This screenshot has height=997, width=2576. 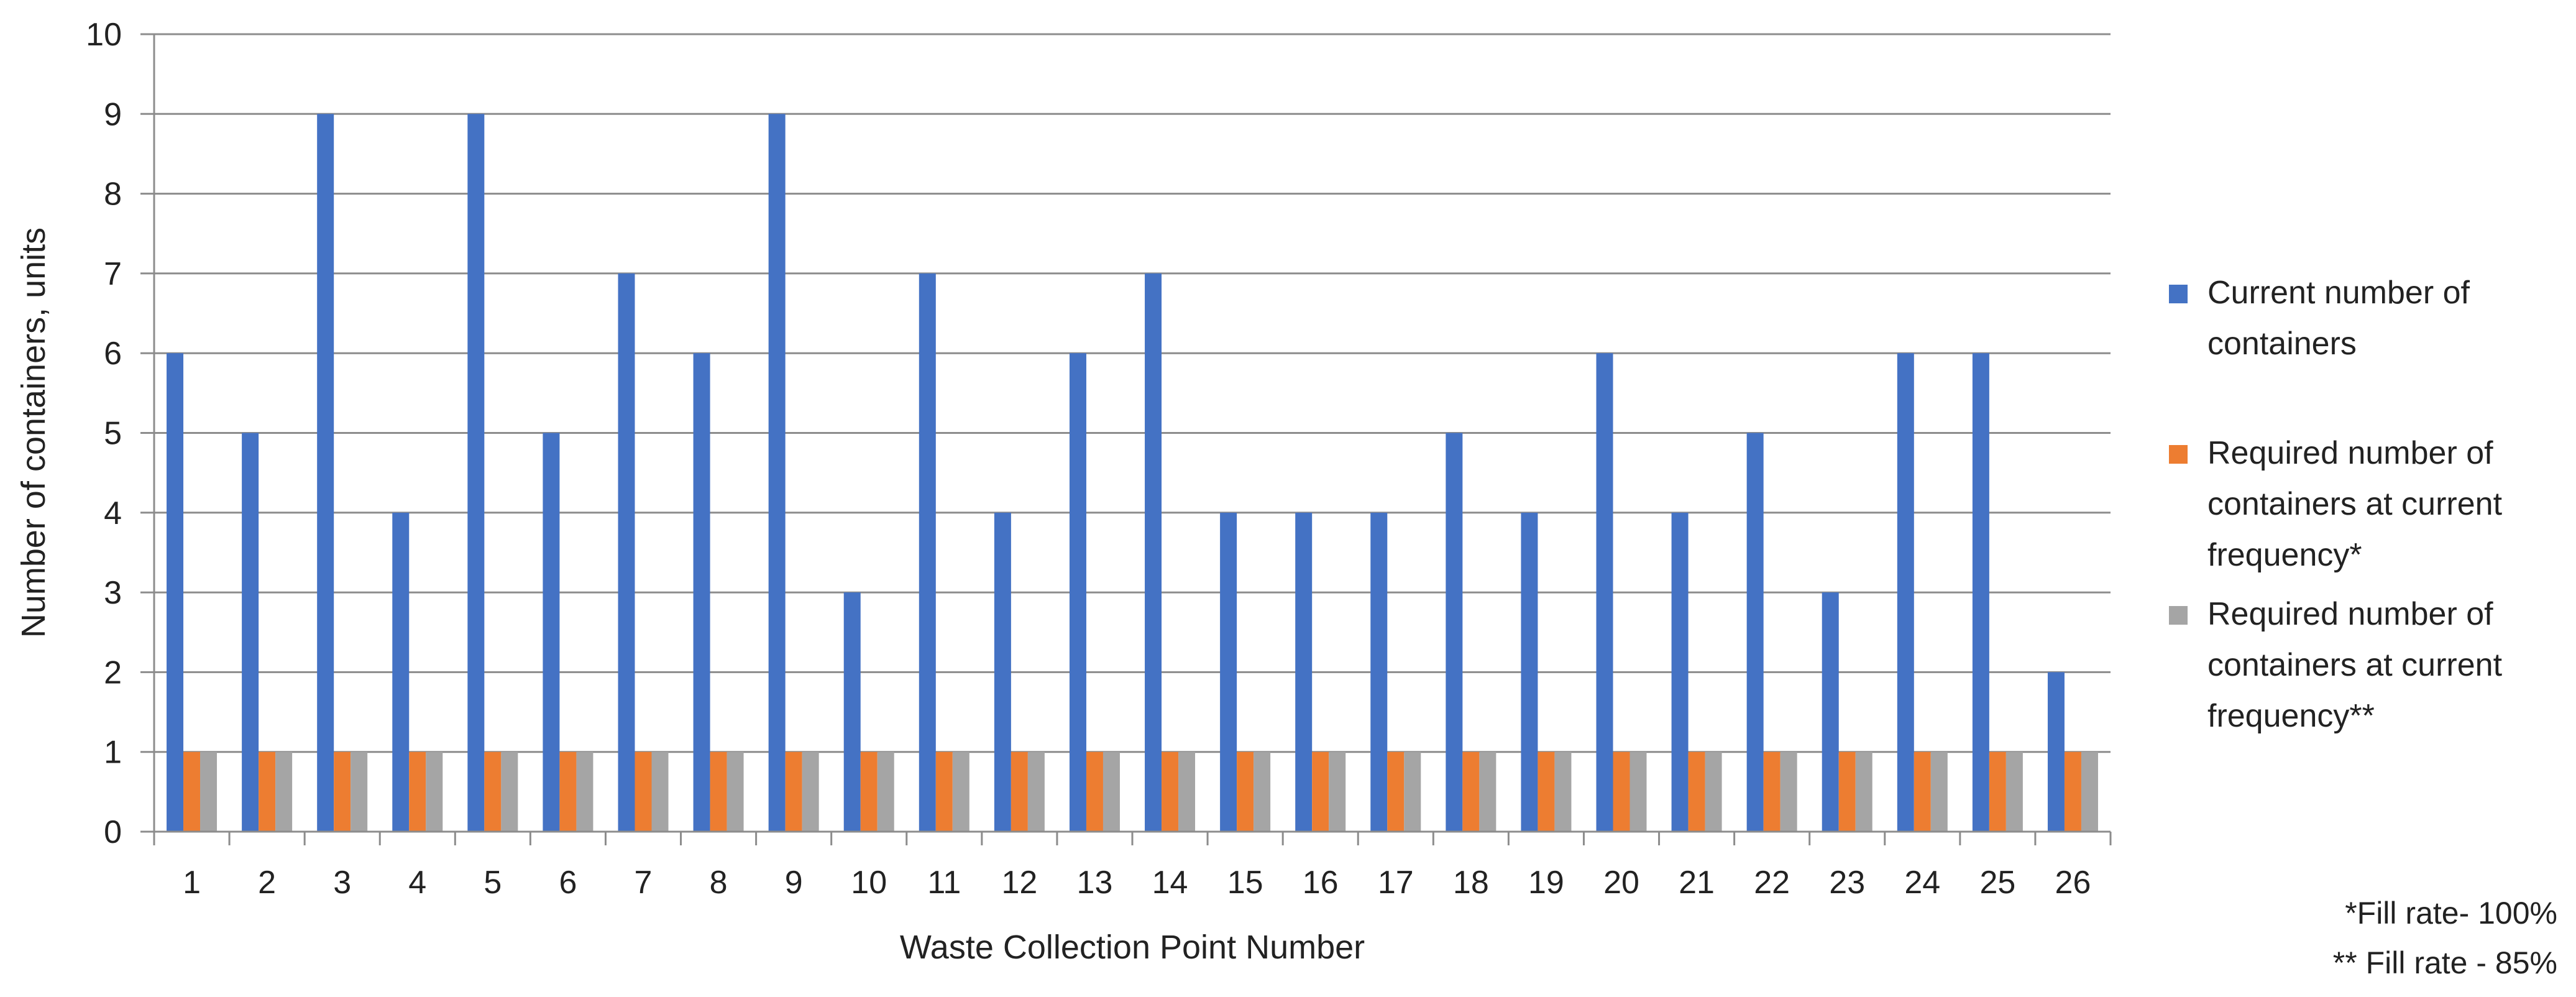 I want to click on y-tick-label: 5, so click(x=113, y=434).